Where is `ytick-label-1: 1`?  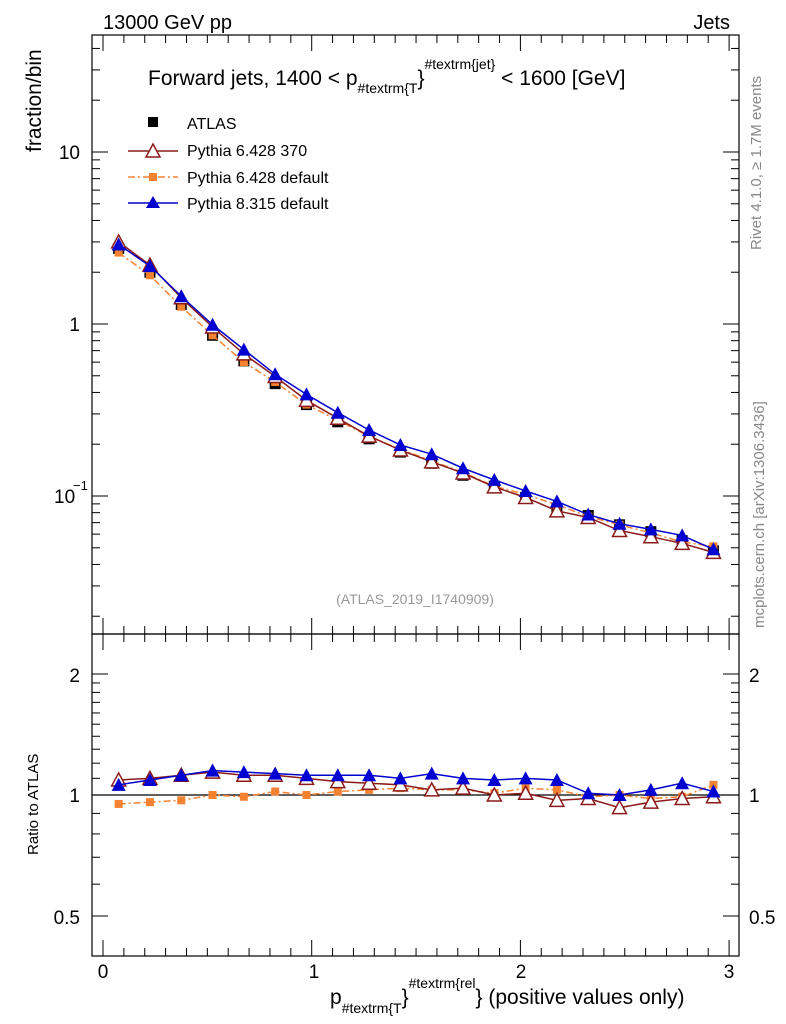 ytick-label-1: 1 is located at coordinates (74, 325).